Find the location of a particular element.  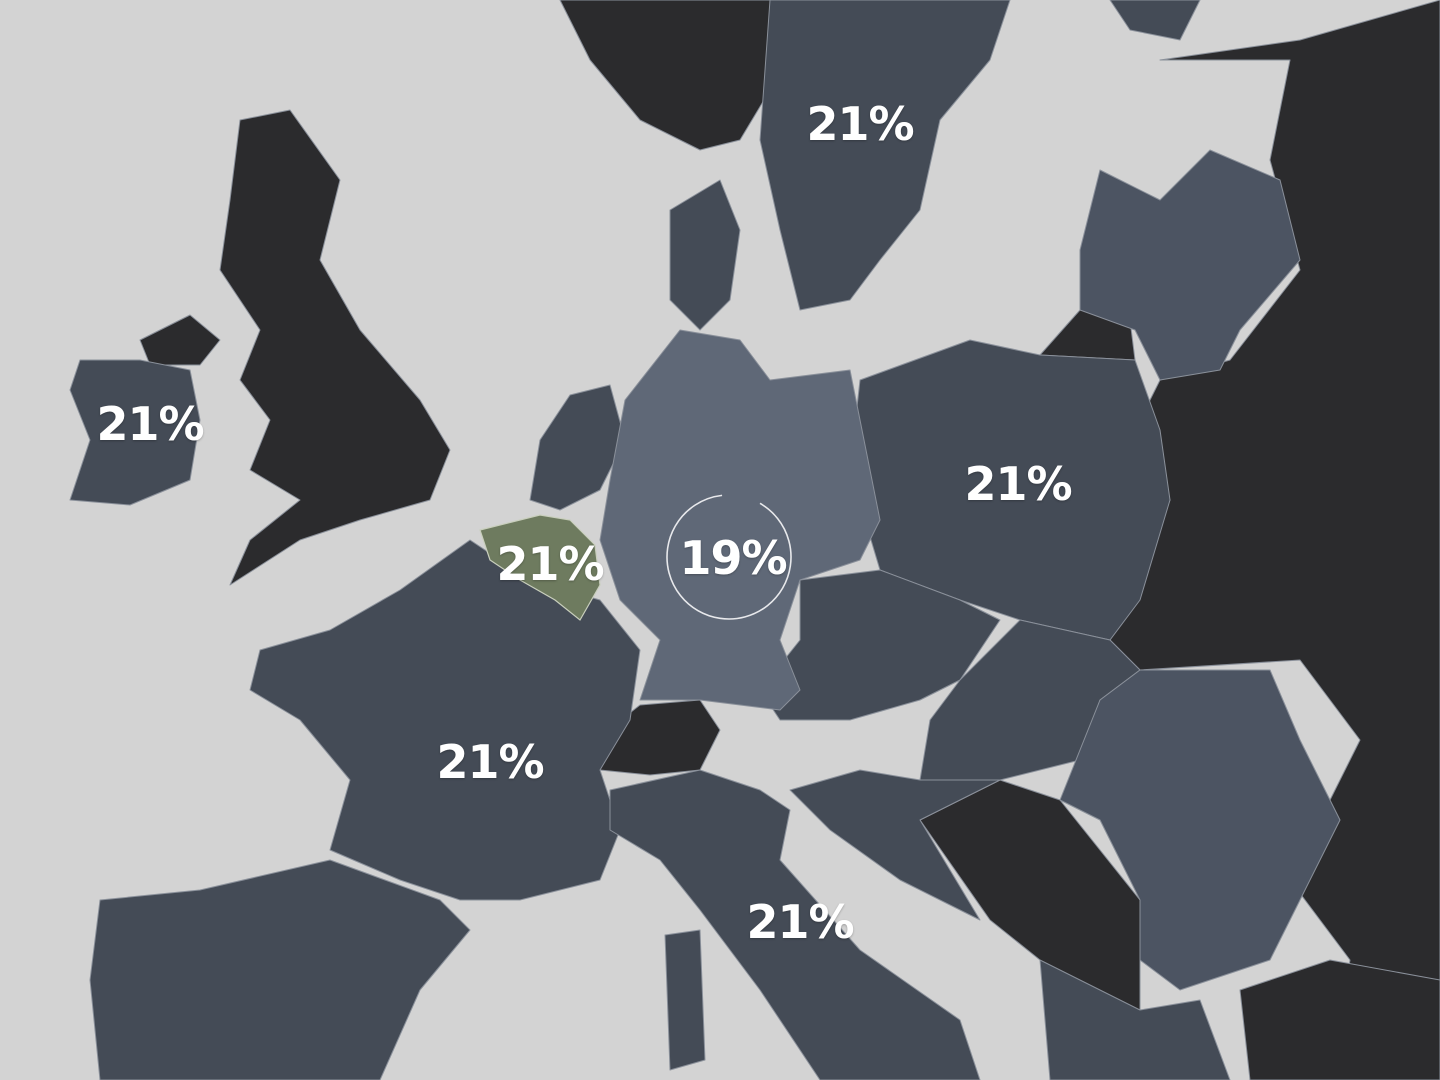

country-belgium is located at coordinates (540, 567).